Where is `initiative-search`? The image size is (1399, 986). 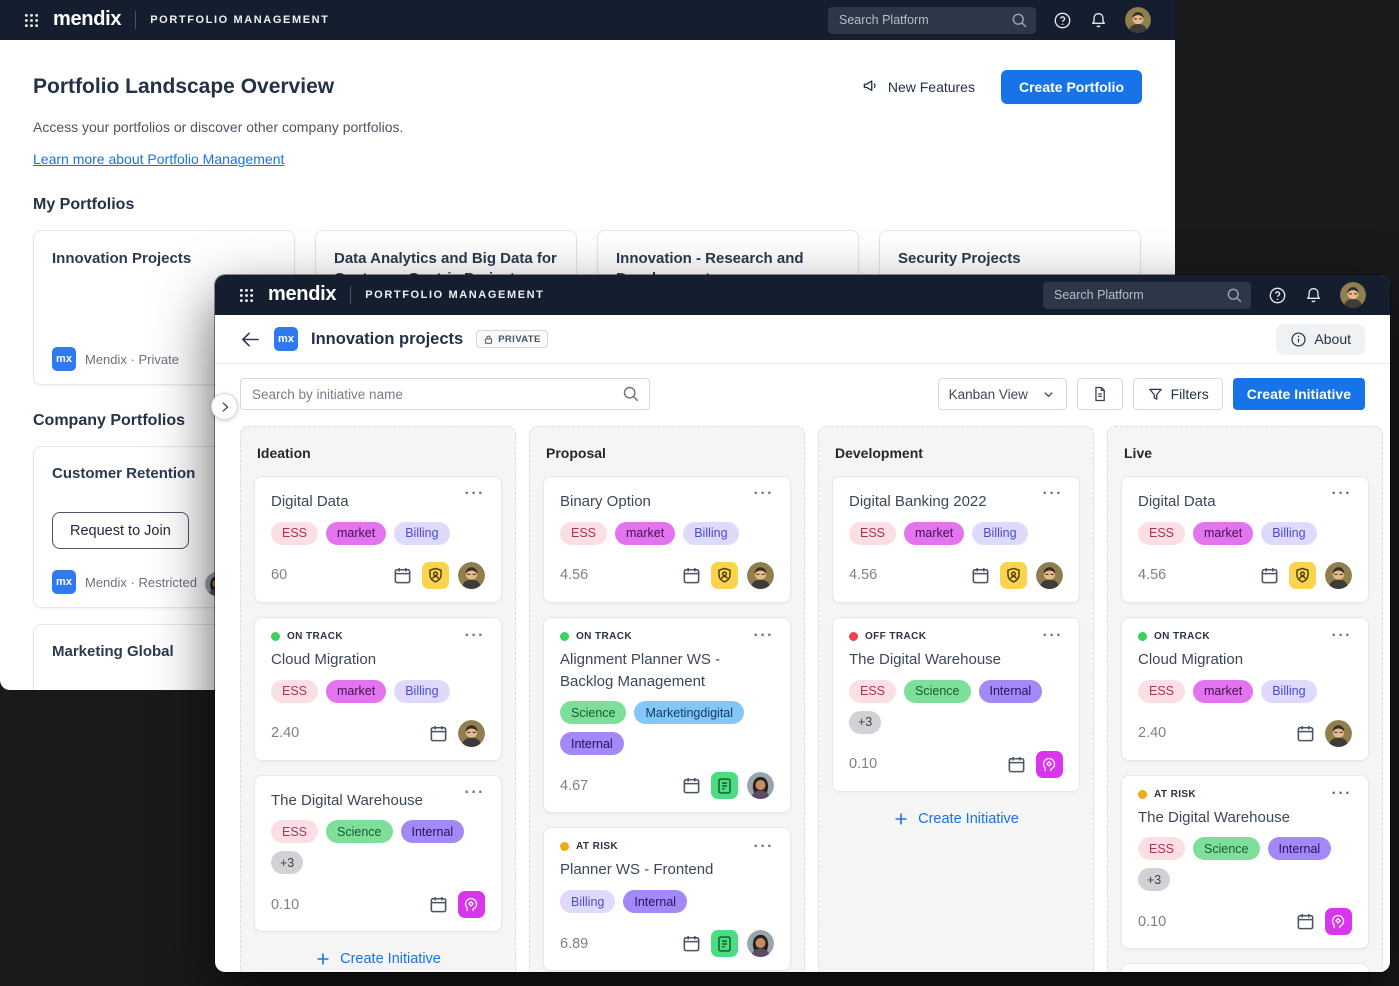
initiative-search is located at coordinates (445, 394).